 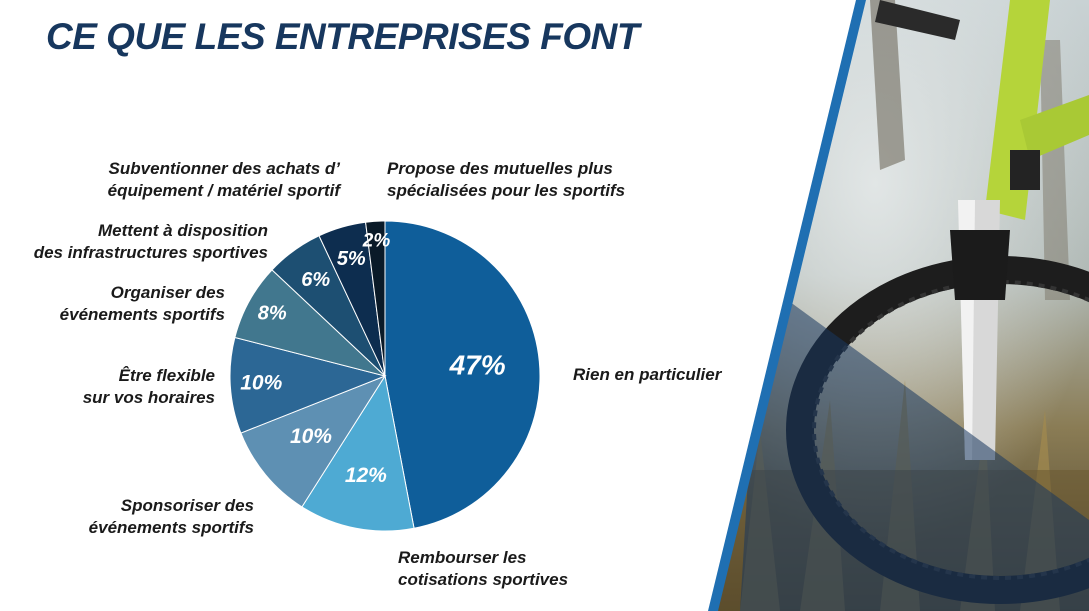 What do you see at coordinates (477, 365) in the screenshot?
I see `pie-value-label-0: 47%` at bounding box center [477, 365].